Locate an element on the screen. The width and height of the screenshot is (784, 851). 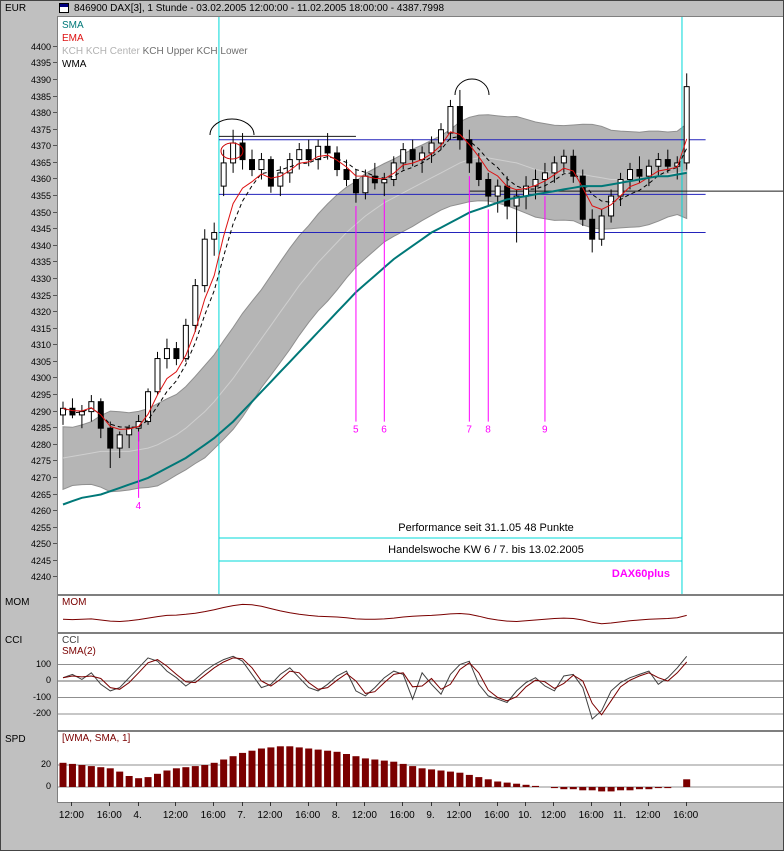
price-tick-label: 4380 is located at coordinates (40, 113).